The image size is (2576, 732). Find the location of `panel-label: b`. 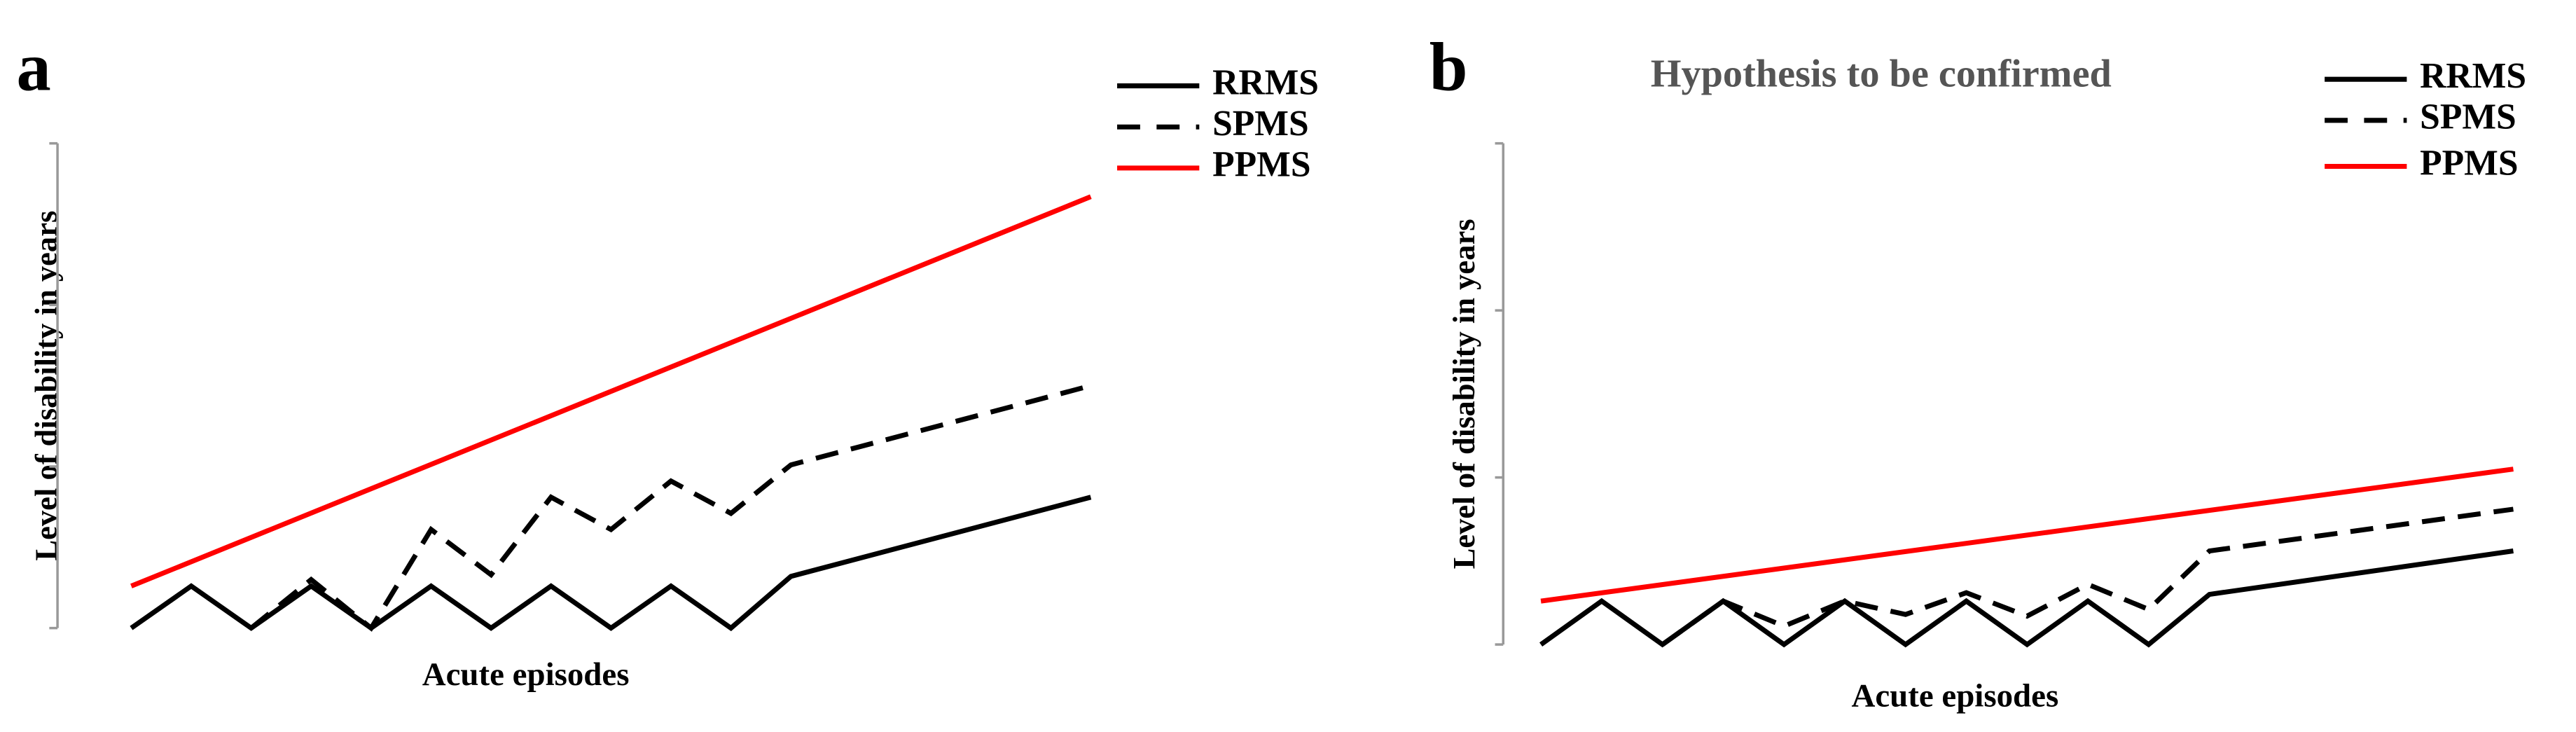

panel-label: b is located at coordinates (1448, 67).